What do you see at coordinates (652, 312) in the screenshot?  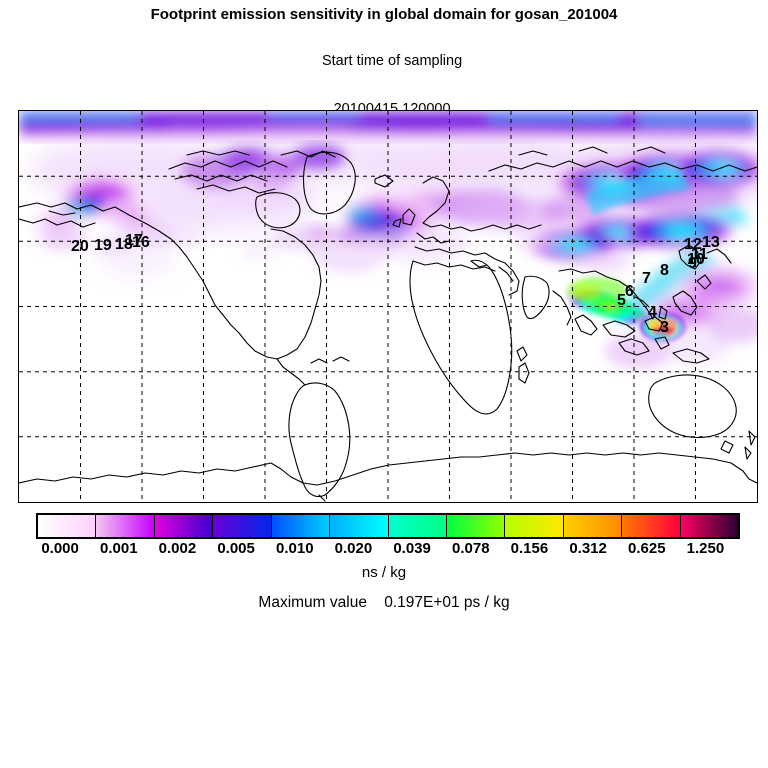 I see `trajectory-point-label: 4` at bounding box center [652, 312].